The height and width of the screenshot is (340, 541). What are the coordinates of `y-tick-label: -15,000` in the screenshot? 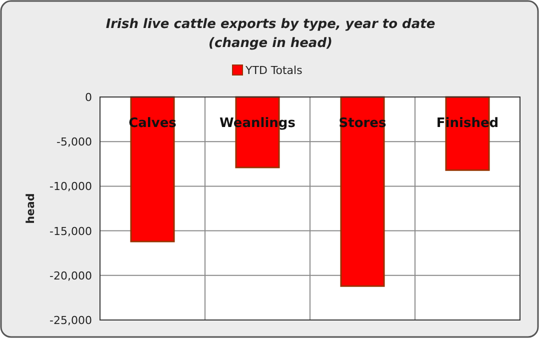 It's located at (71, 231).